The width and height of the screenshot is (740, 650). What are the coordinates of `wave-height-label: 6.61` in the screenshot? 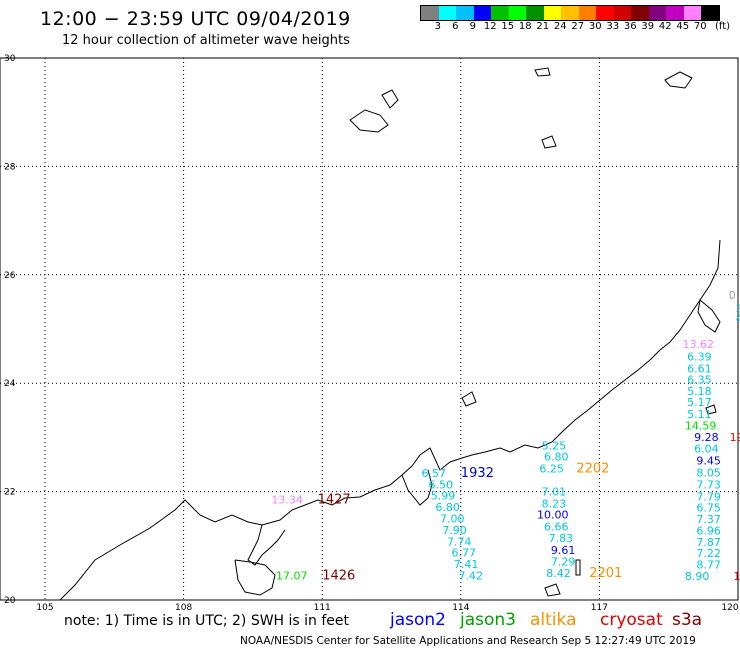 It's located at (699, 368).